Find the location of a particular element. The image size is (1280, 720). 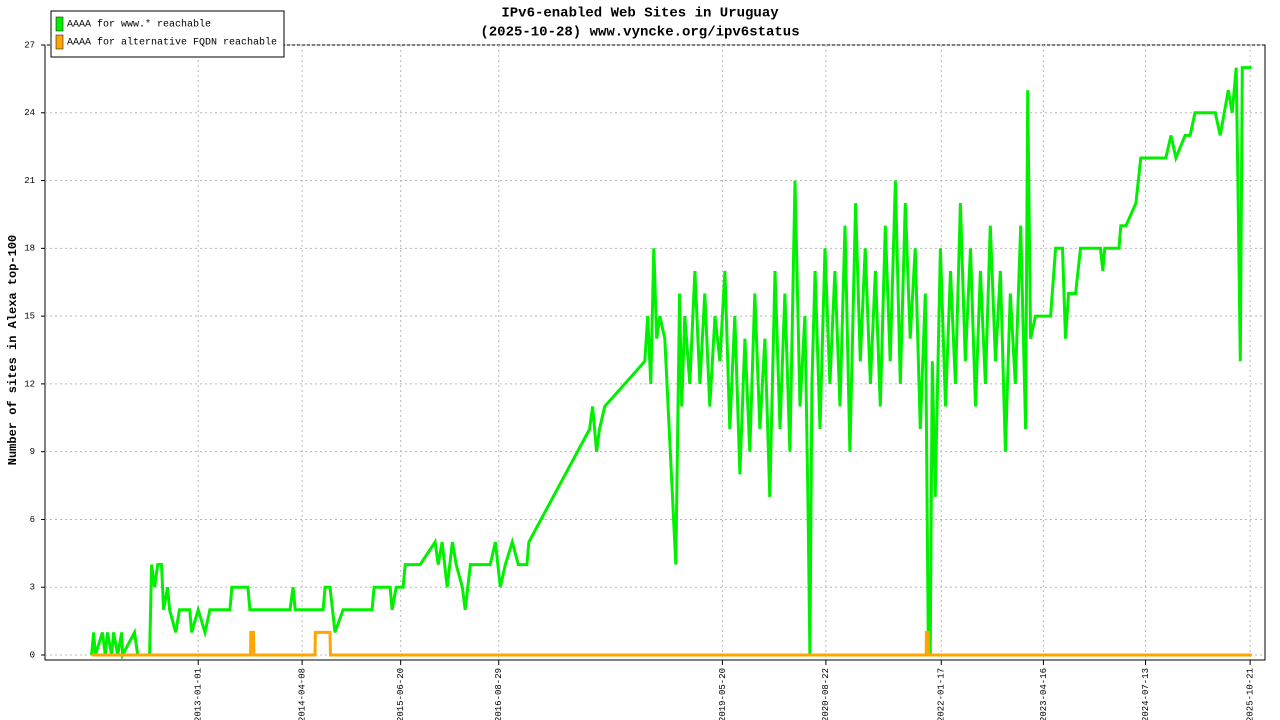

y-axis-label: Number of sites in Alexa top-100 is located at coordinates (13, 350).